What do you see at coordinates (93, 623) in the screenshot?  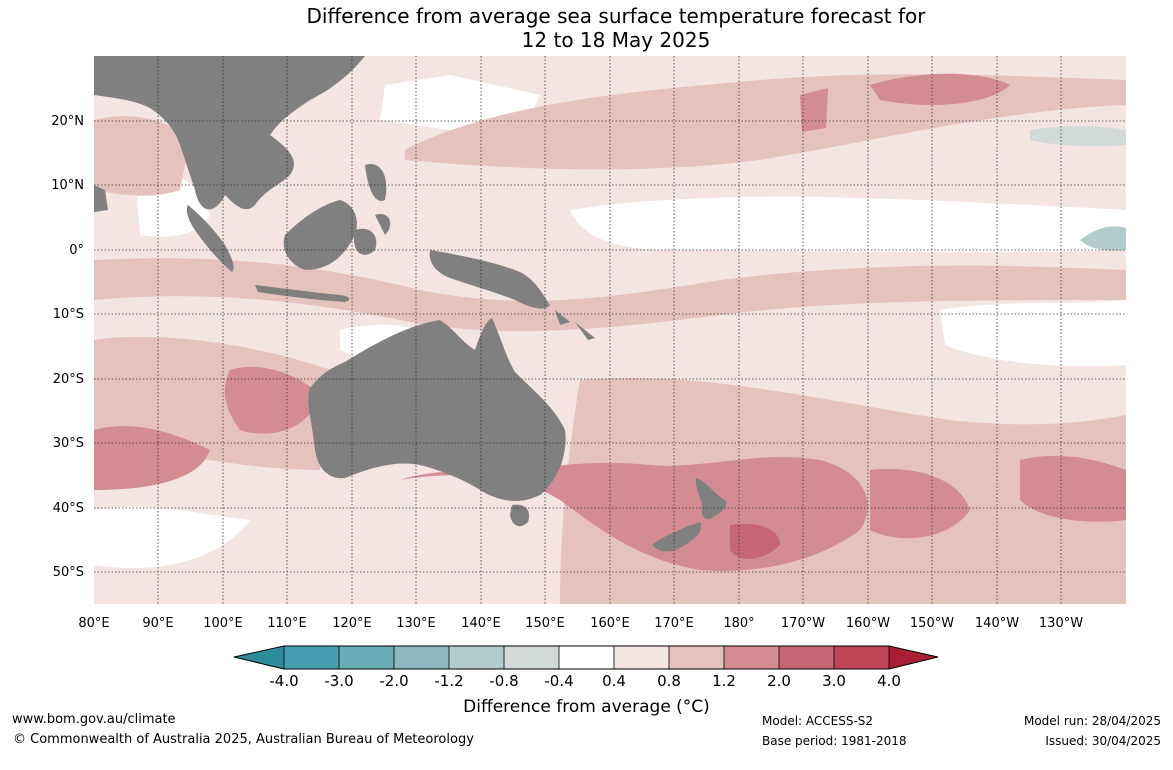 I see `lon-label: 80°E` at bounding box center [93, 623].